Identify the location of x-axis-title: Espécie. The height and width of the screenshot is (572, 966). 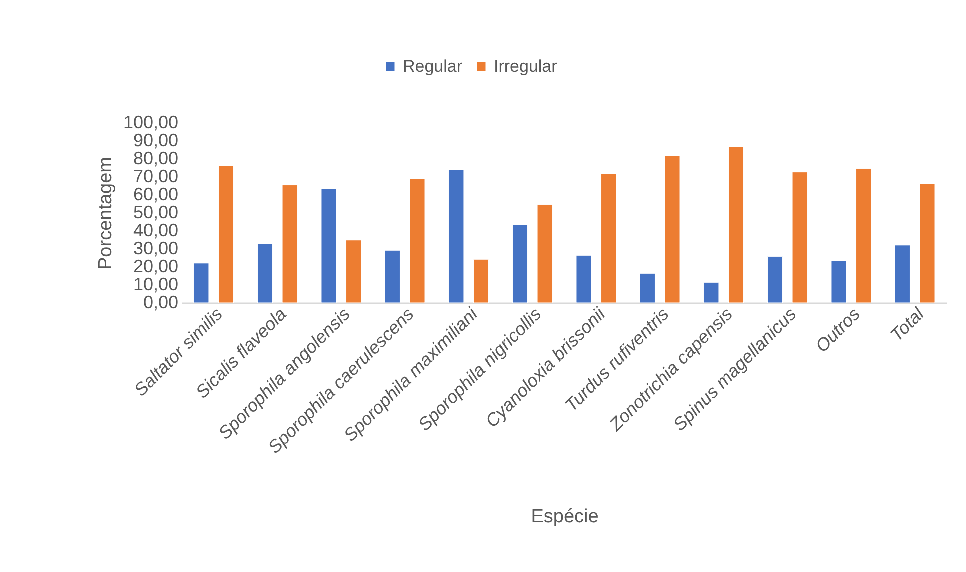
(565, 517).